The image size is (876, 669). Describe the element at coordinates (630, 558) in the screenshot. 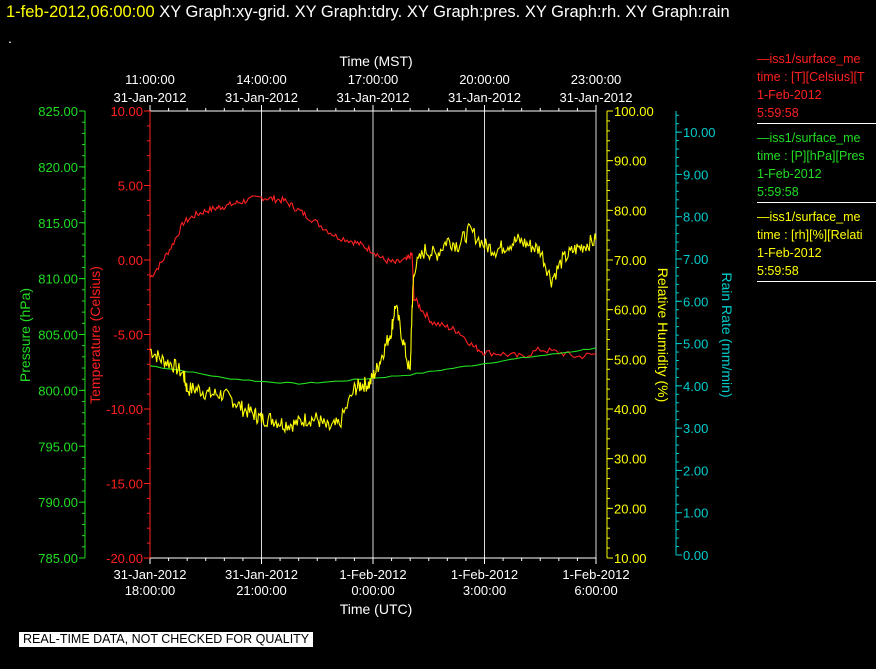

I see `humidity-tick-label: 10.00` at that location.